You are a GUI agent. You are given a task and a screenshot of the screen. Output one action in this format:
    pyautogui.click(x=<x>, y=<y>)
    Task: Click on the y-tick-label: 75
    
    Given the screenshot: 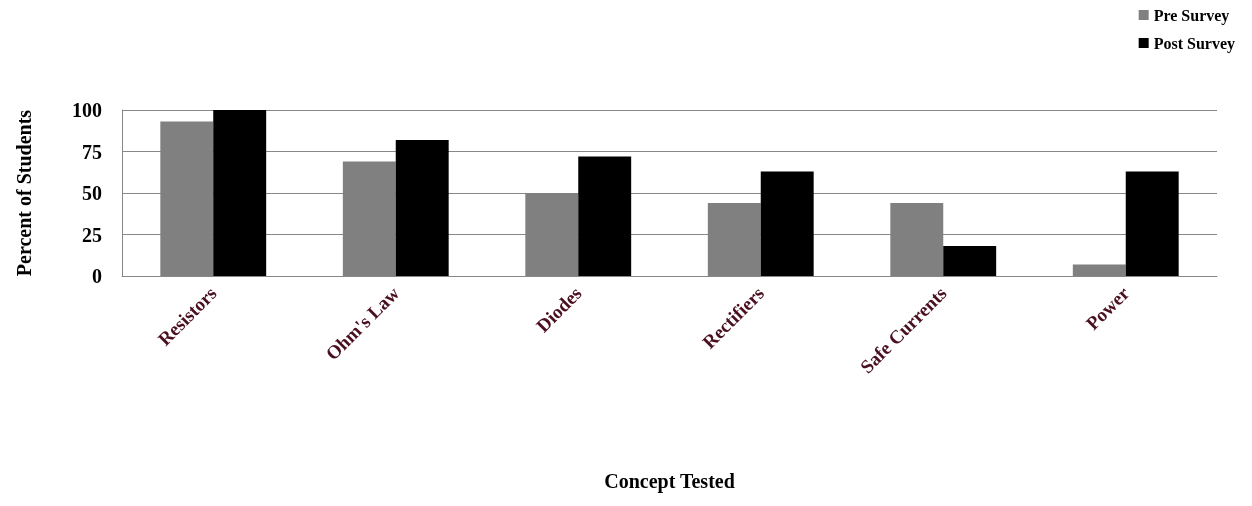 What is the action you would take?
    pyautogui.click(x=92, y=151)
    